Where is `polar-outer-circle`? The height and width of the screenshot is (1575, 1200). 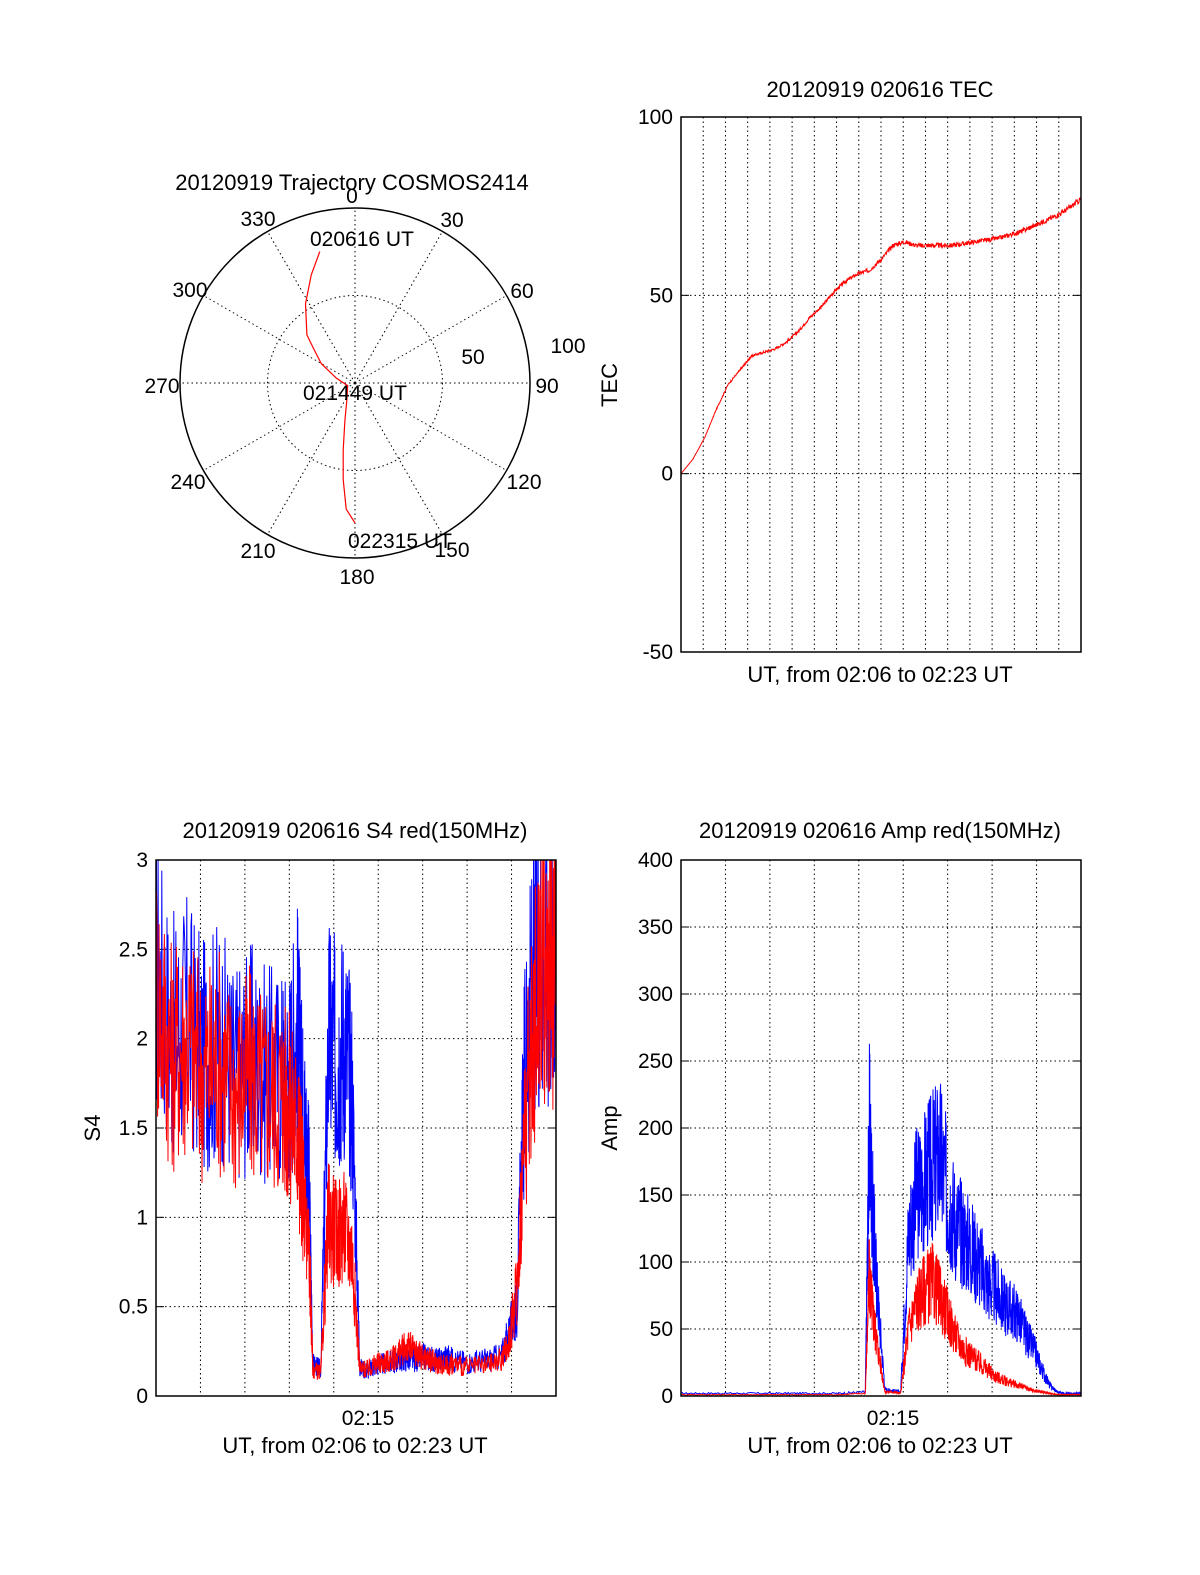
polar-outer-circle is located at coordinates (355, 383).